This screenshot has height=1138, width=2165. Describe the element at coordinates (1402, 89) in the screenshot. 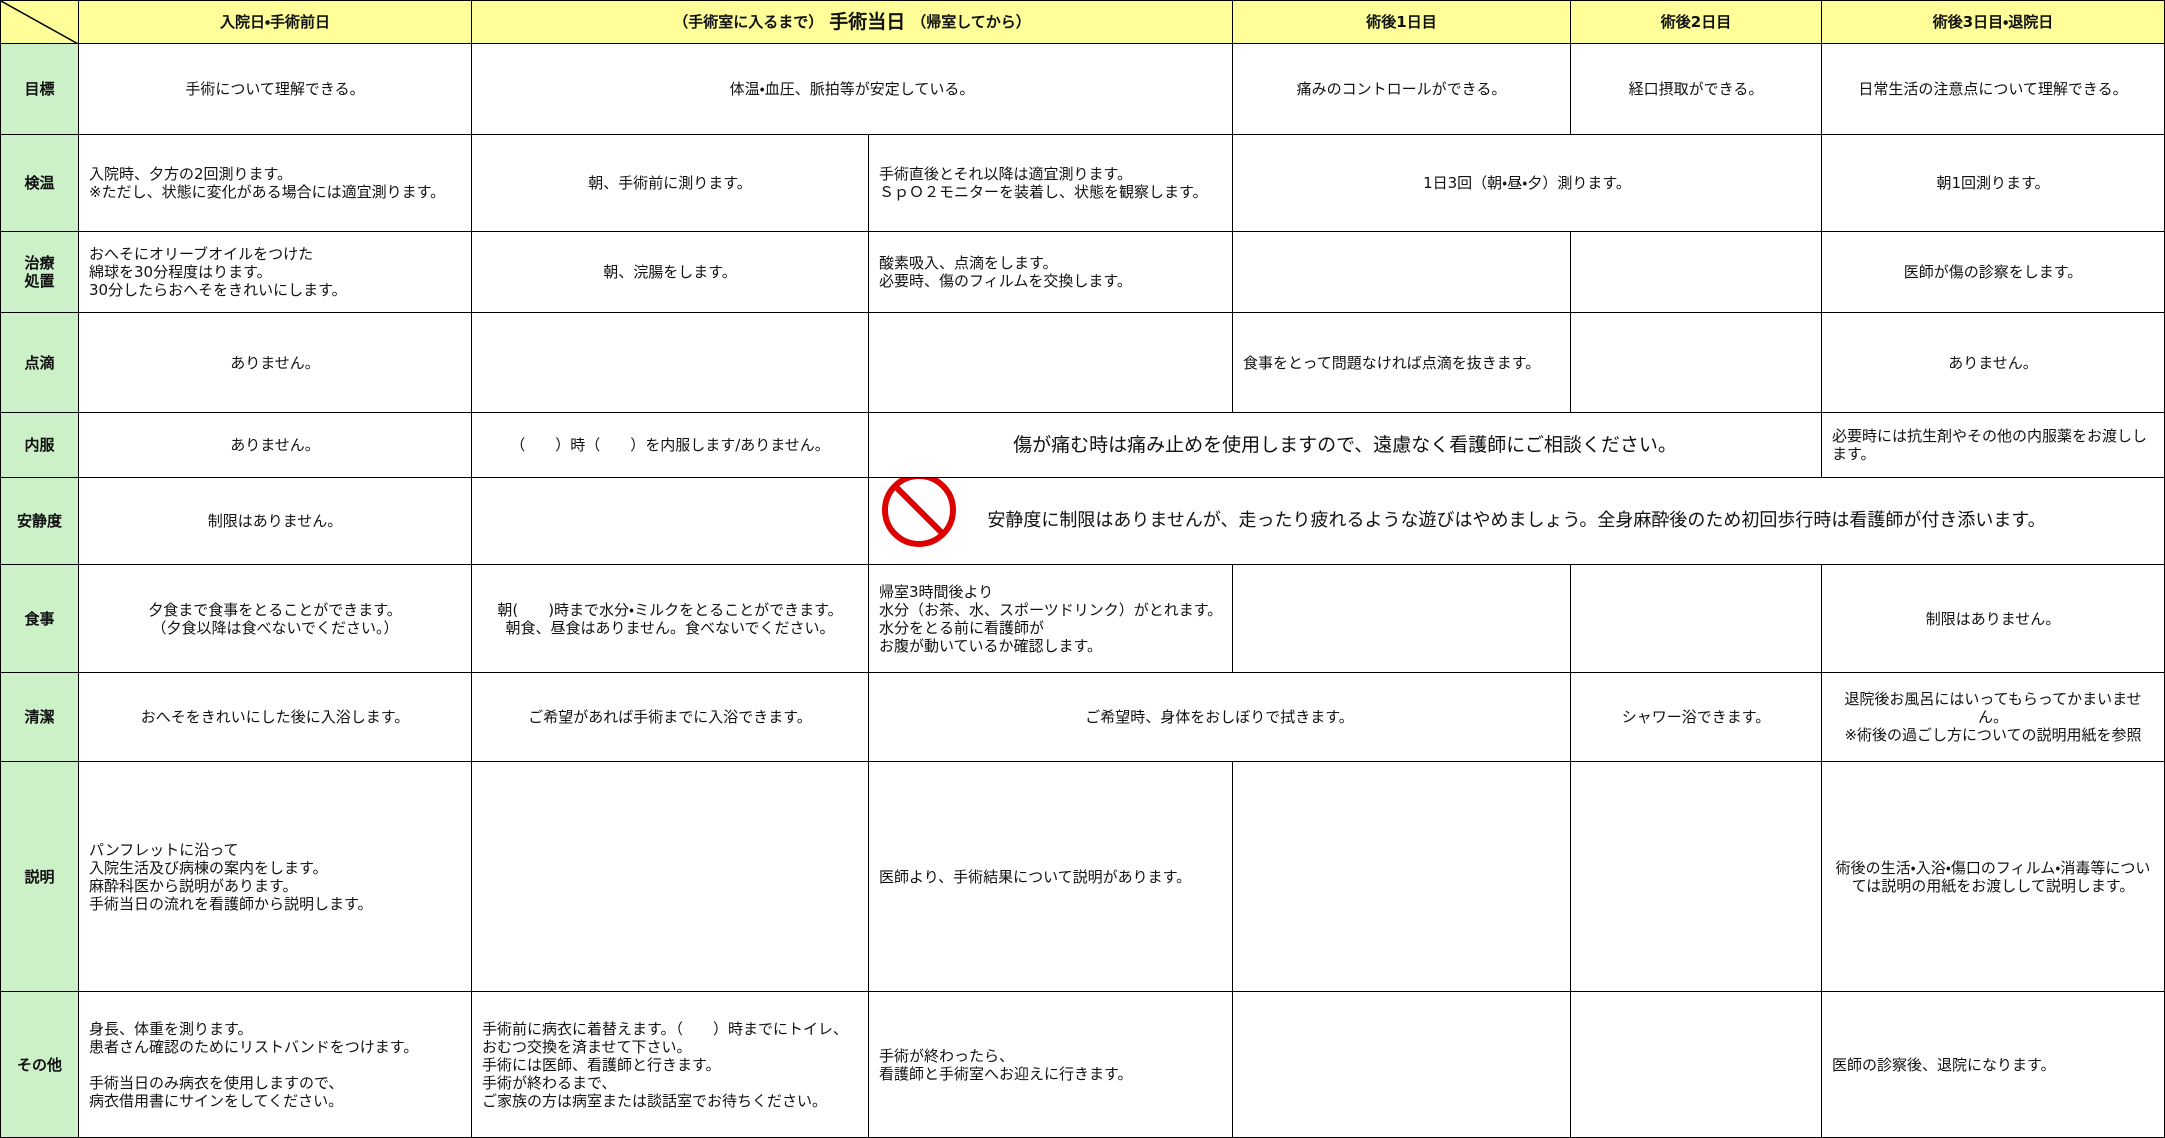

I see `cell-text: 痛みのコントロールができる。` at that location.